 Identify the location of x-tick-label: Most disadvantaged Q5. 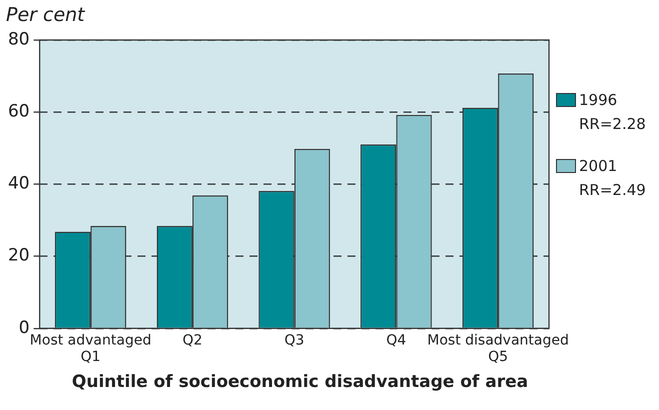
(498, 349).